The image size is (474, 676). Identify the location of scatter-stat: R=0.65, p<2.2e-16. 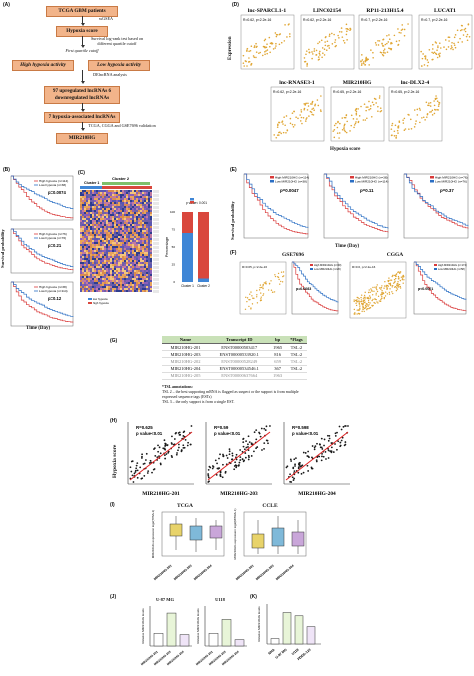
(347, 92).